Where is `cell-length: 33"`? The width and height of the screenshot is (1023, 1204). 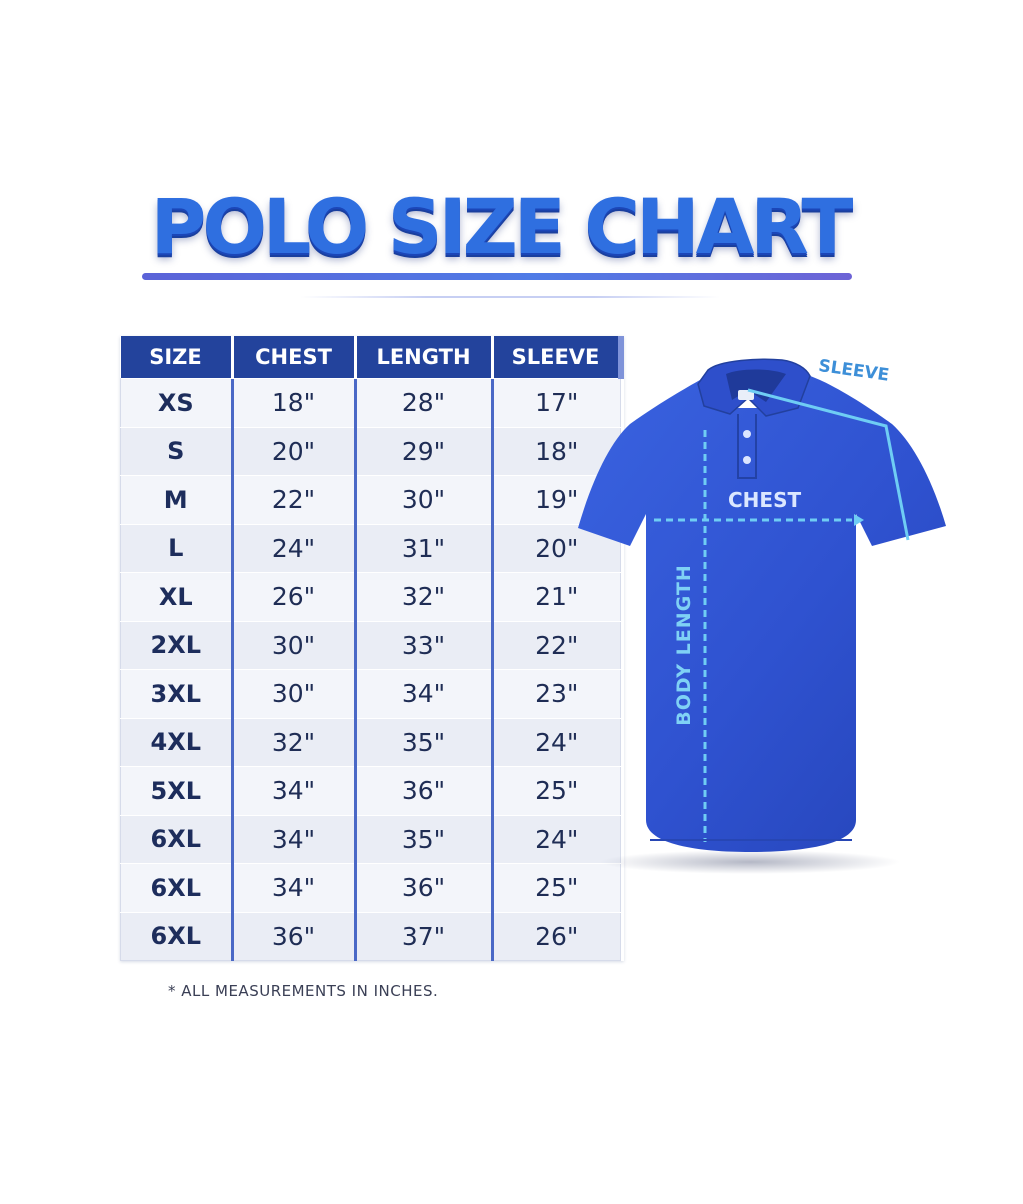 cell-length: 33" is located at coordinates (424, 645).